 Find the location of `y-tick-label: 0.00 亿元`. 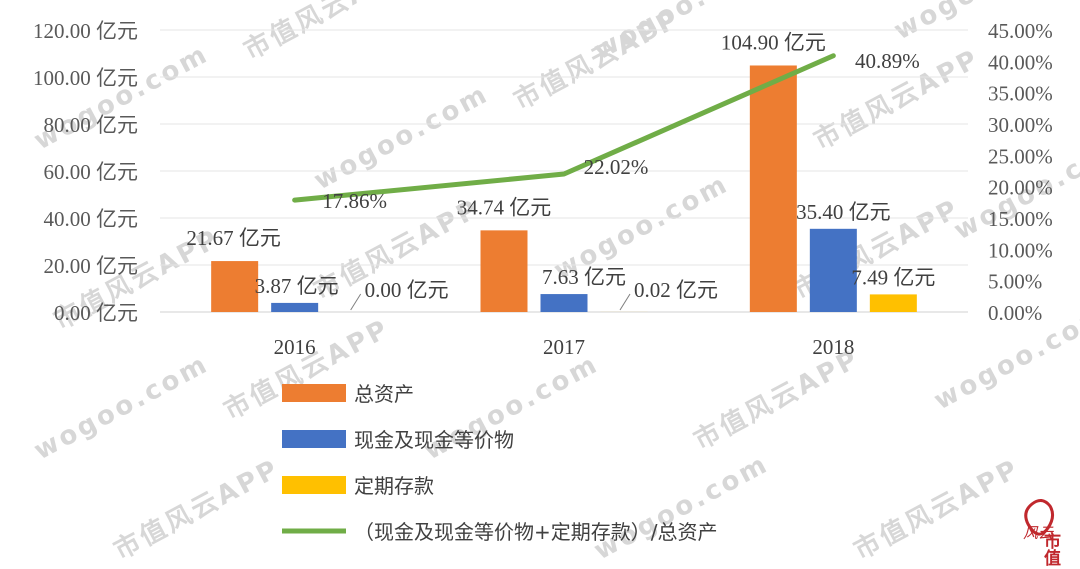

y-tick-label: 0.00 亿元 is located at coordinates (96, 313).